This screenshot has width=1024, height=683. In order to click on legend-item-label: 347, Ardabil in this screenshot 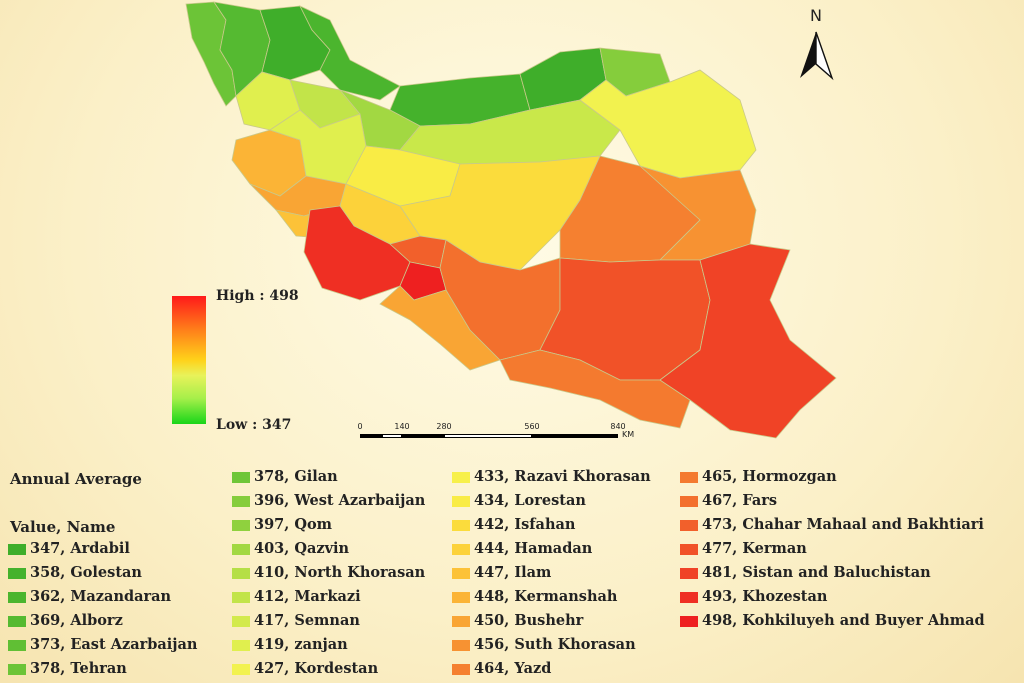, I will do `click(80, 548)`.